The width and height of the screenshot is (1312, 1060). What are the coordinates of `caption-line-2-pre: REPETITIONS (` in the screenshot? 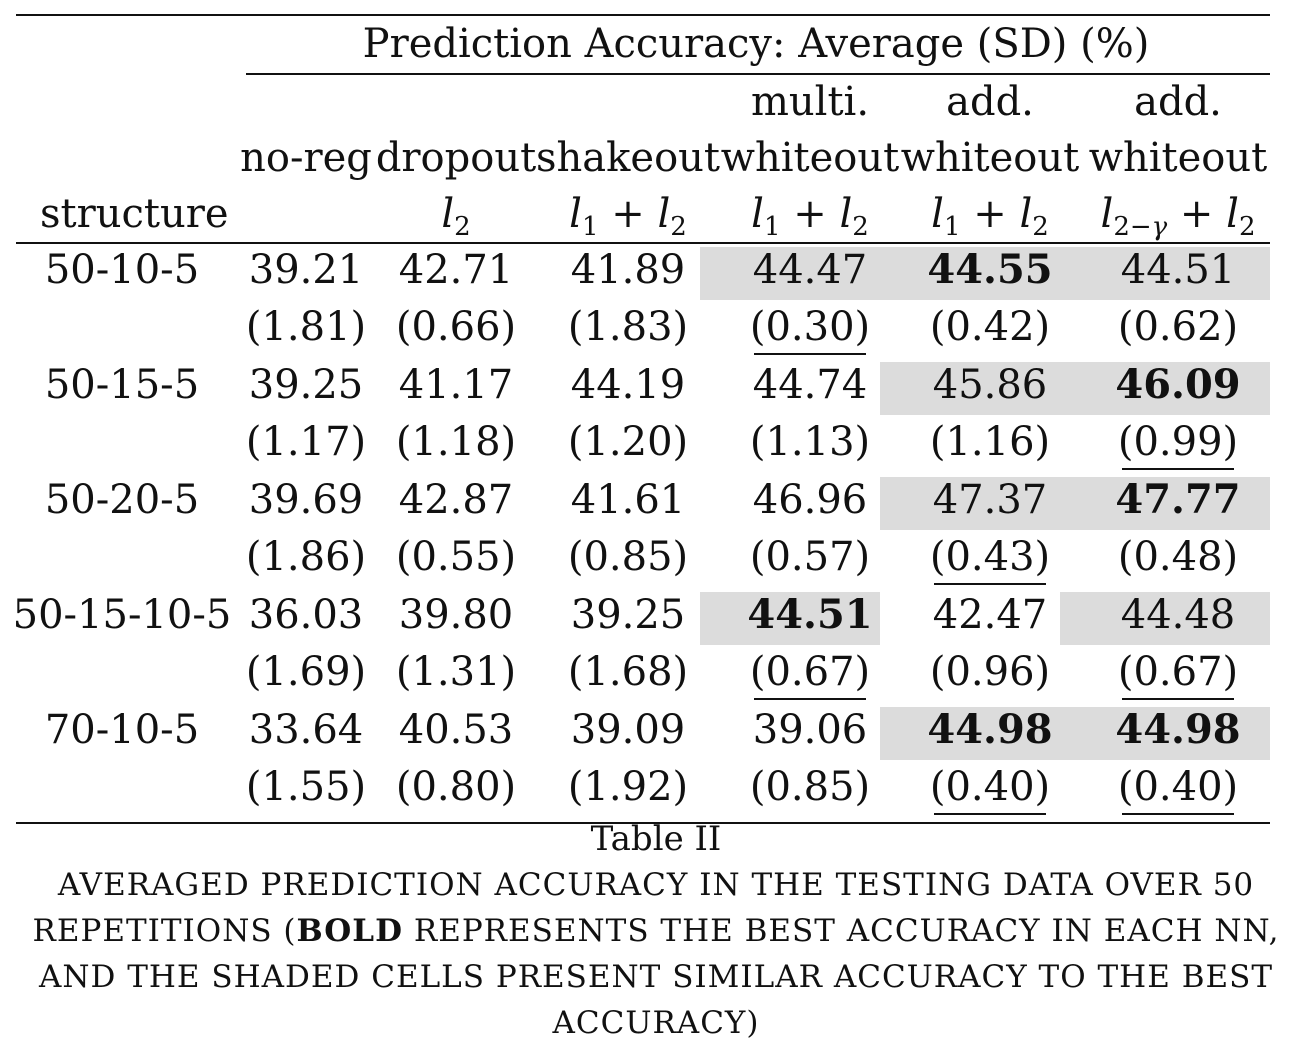 It's located at (164, 931).